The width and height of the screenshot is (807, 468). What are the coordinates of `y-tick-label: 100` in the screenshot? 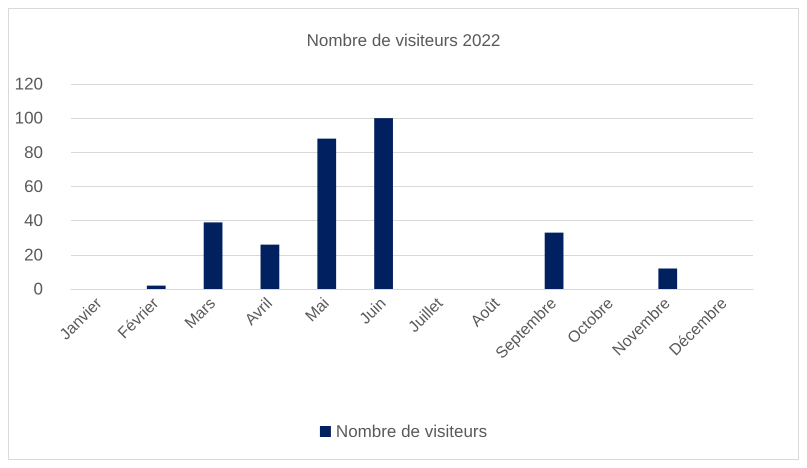 It's located at (28, 118).